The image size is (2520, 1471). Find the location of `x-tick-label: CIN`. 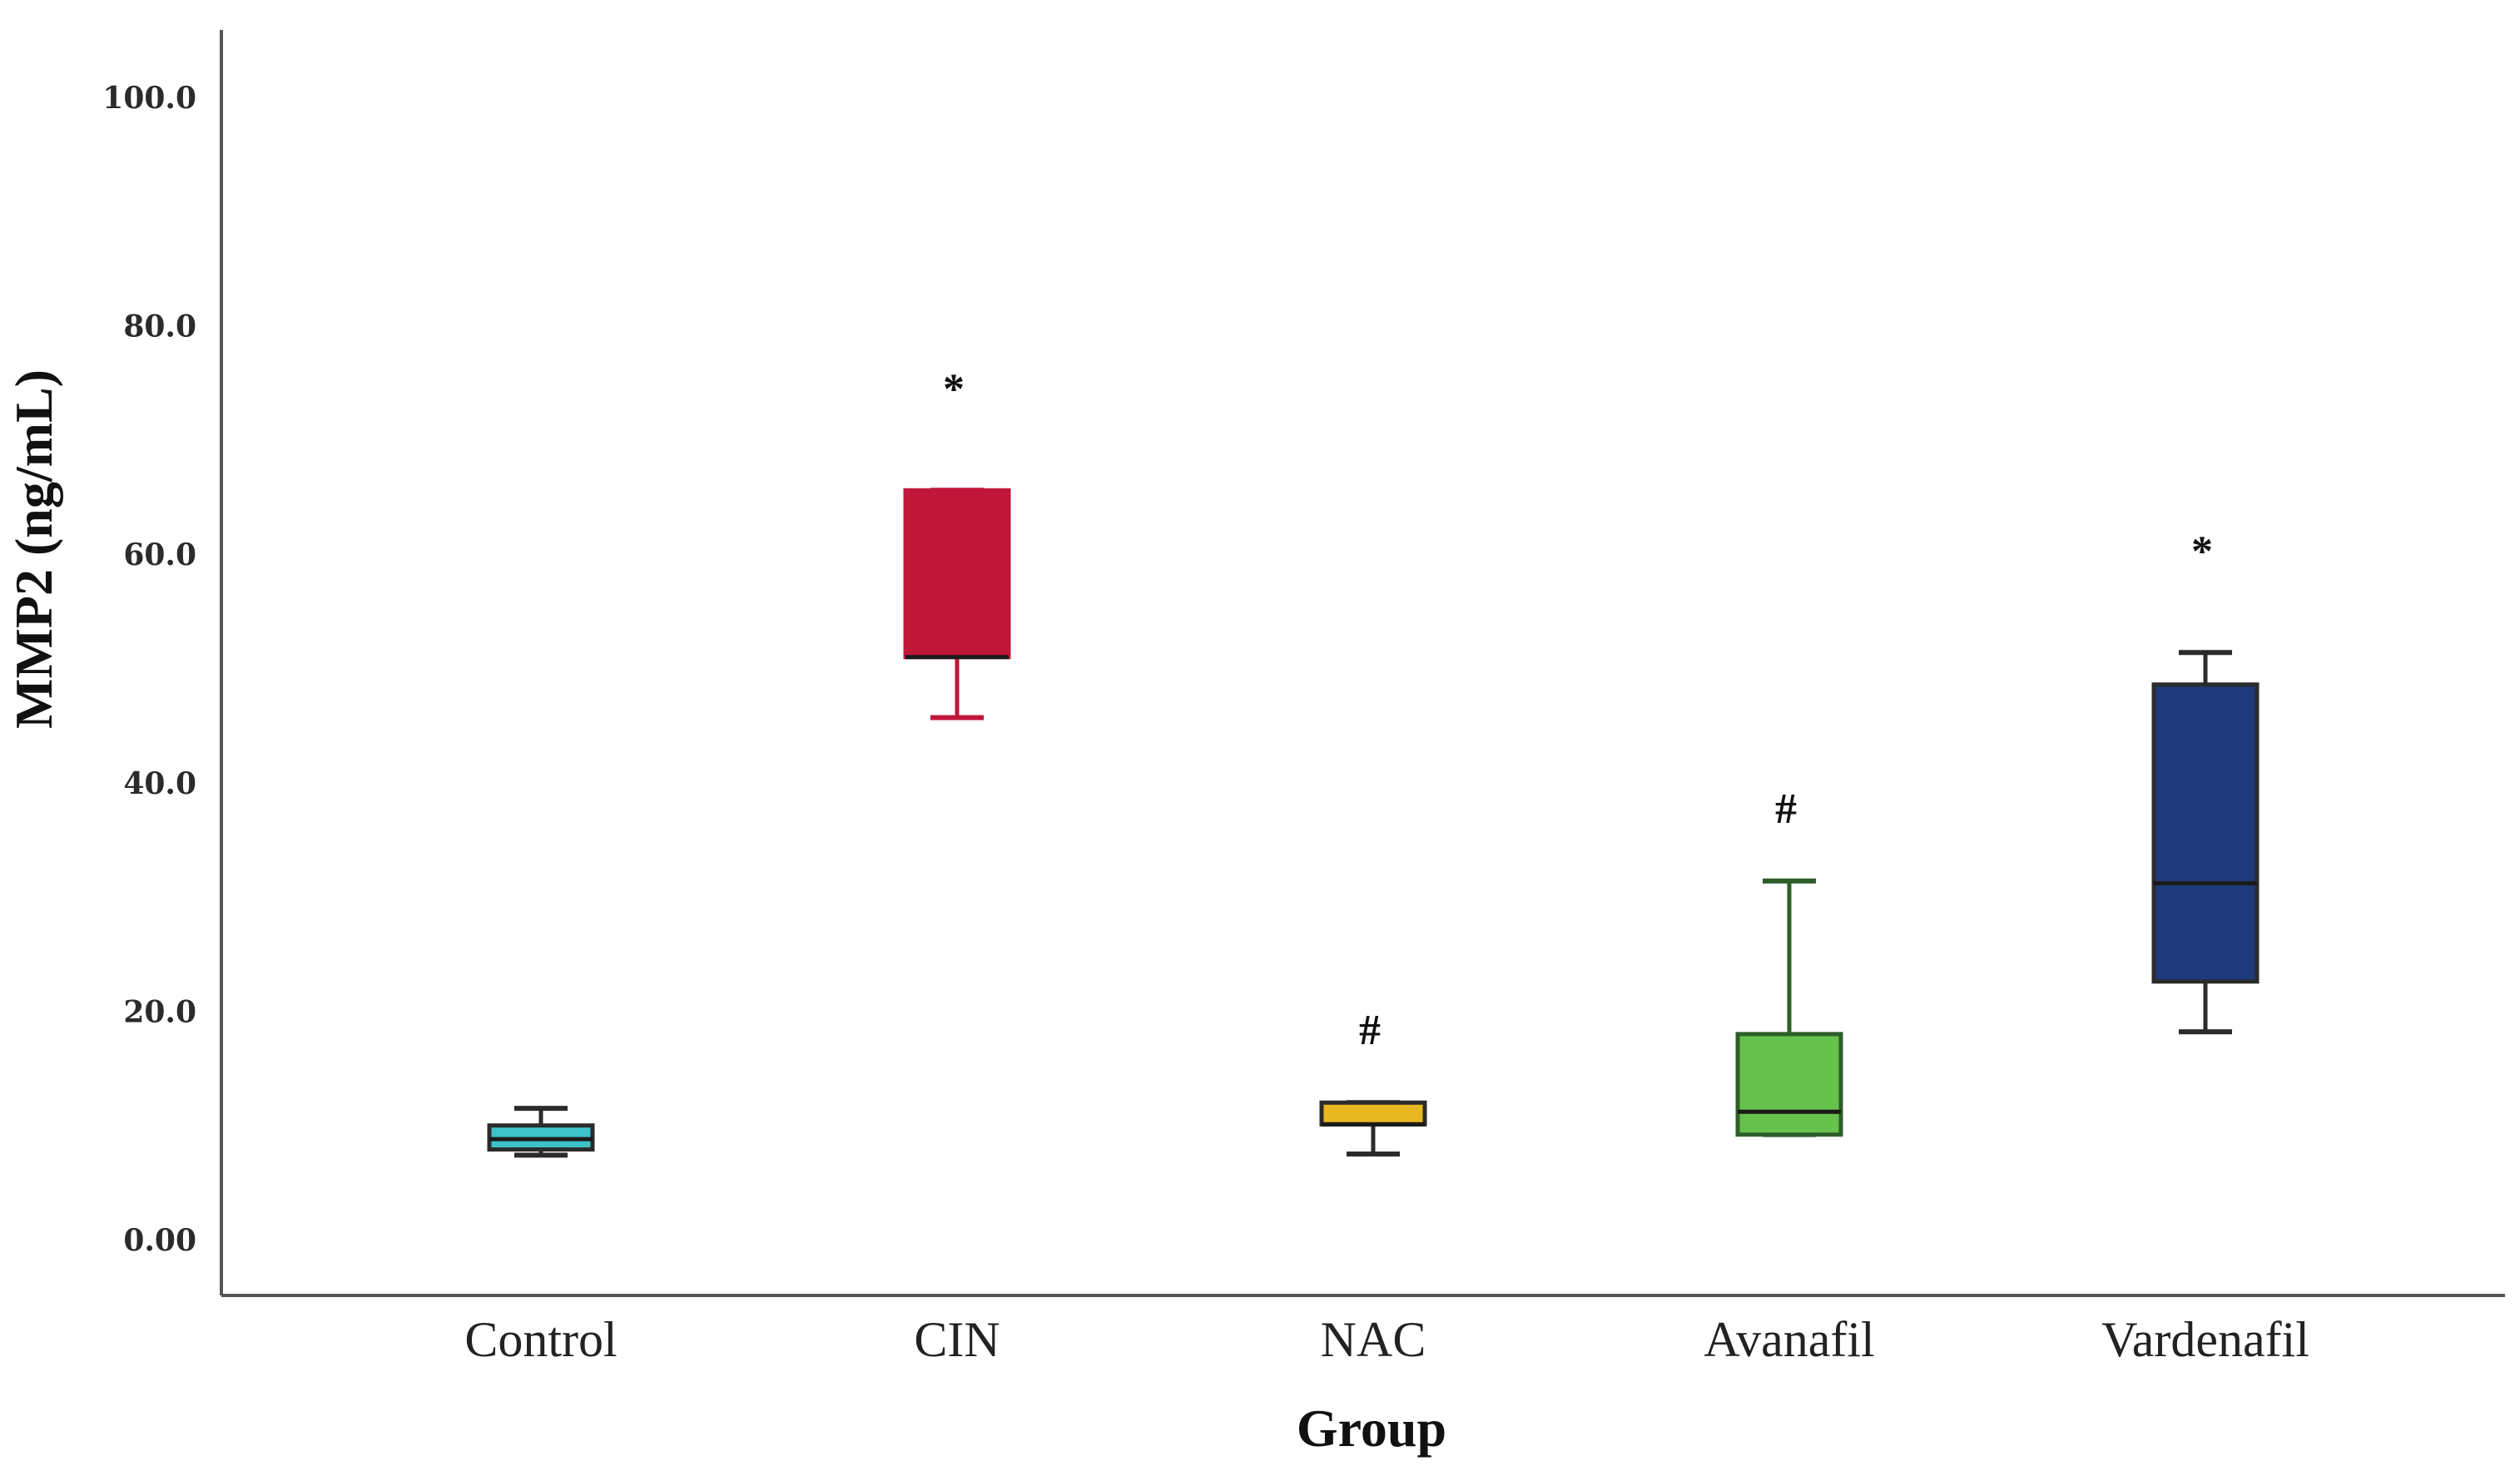

x-tick-label: CIN is located at coordinates (957, 1340).